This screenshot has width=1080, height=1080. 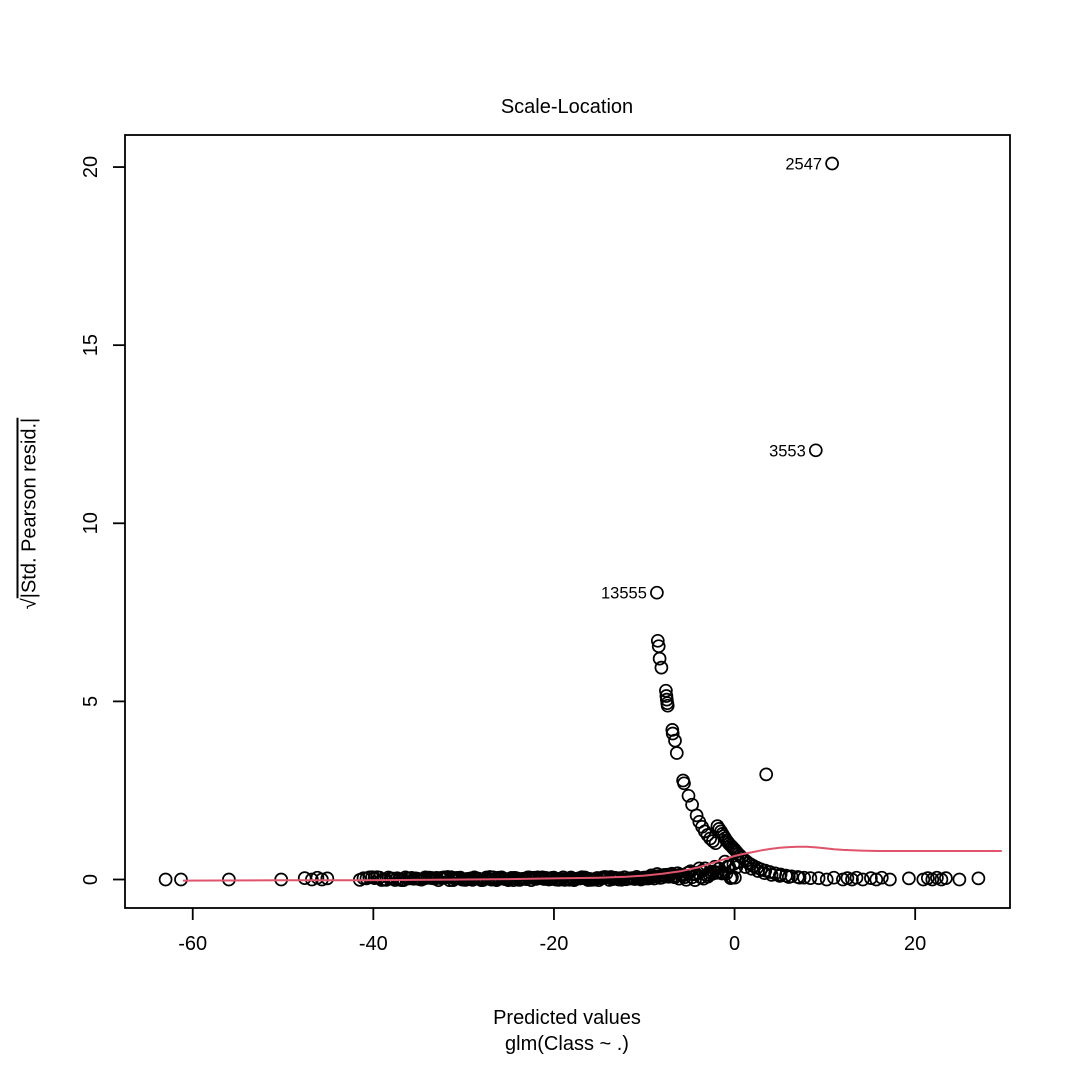 What do you see at coordinates (91, 345) in the screenshot?
I see `y-tick-label: 15` at bounding box center [91, 345].